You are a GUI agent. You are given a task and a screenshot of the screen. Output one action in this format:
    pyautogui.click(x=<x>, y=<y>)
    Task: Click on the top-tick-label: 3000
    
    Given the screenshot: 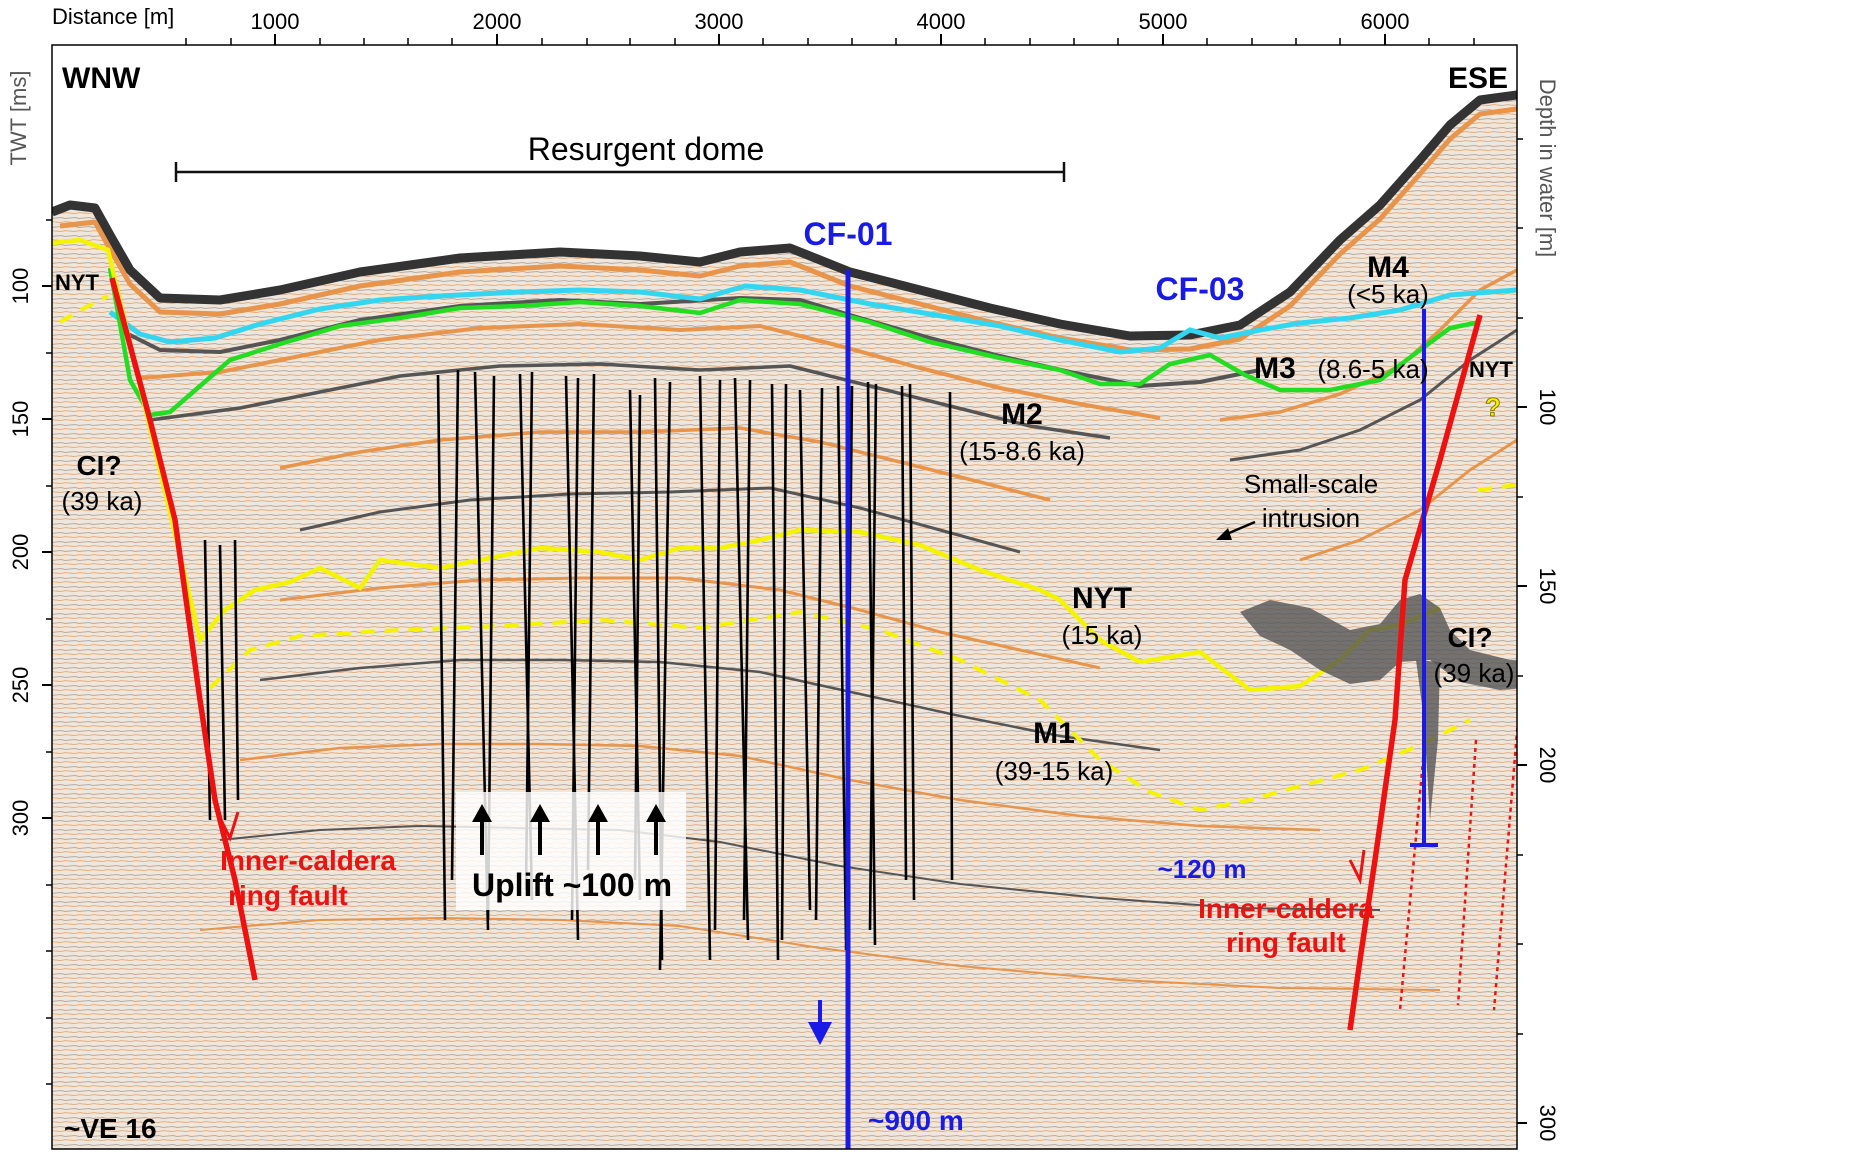 What is the action you would take?
    pyautogui.click(x=719, y=21)
    